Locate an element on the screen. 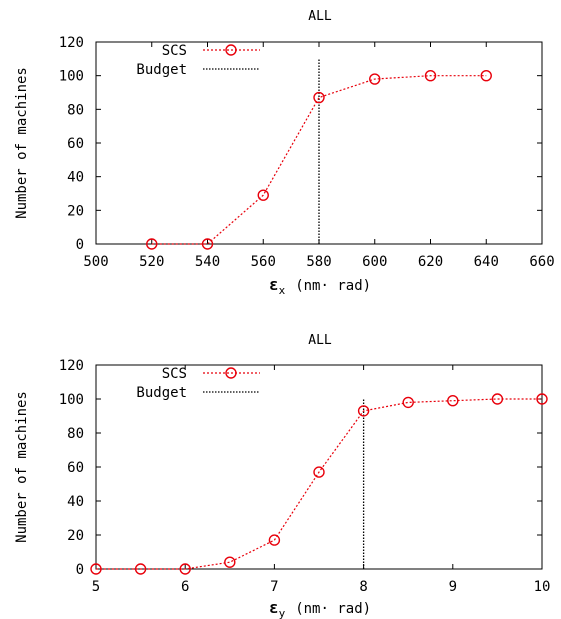 Image resolution: width=561 pixels, height=619 pixels. x-tick-label: 8 is located at coordinates (363, 587).